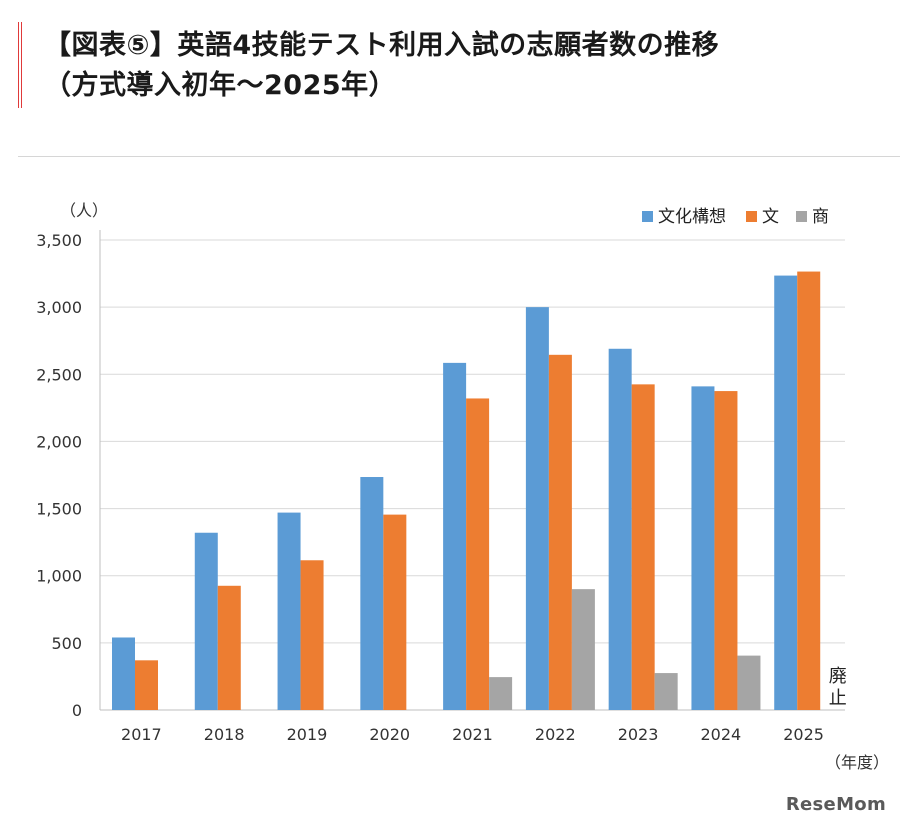 The image size is (900, 823). What do you see at coordinates (66, 643) in the screenshot?
I see `y-tick-label: 500` at bounding box center [66, 643].